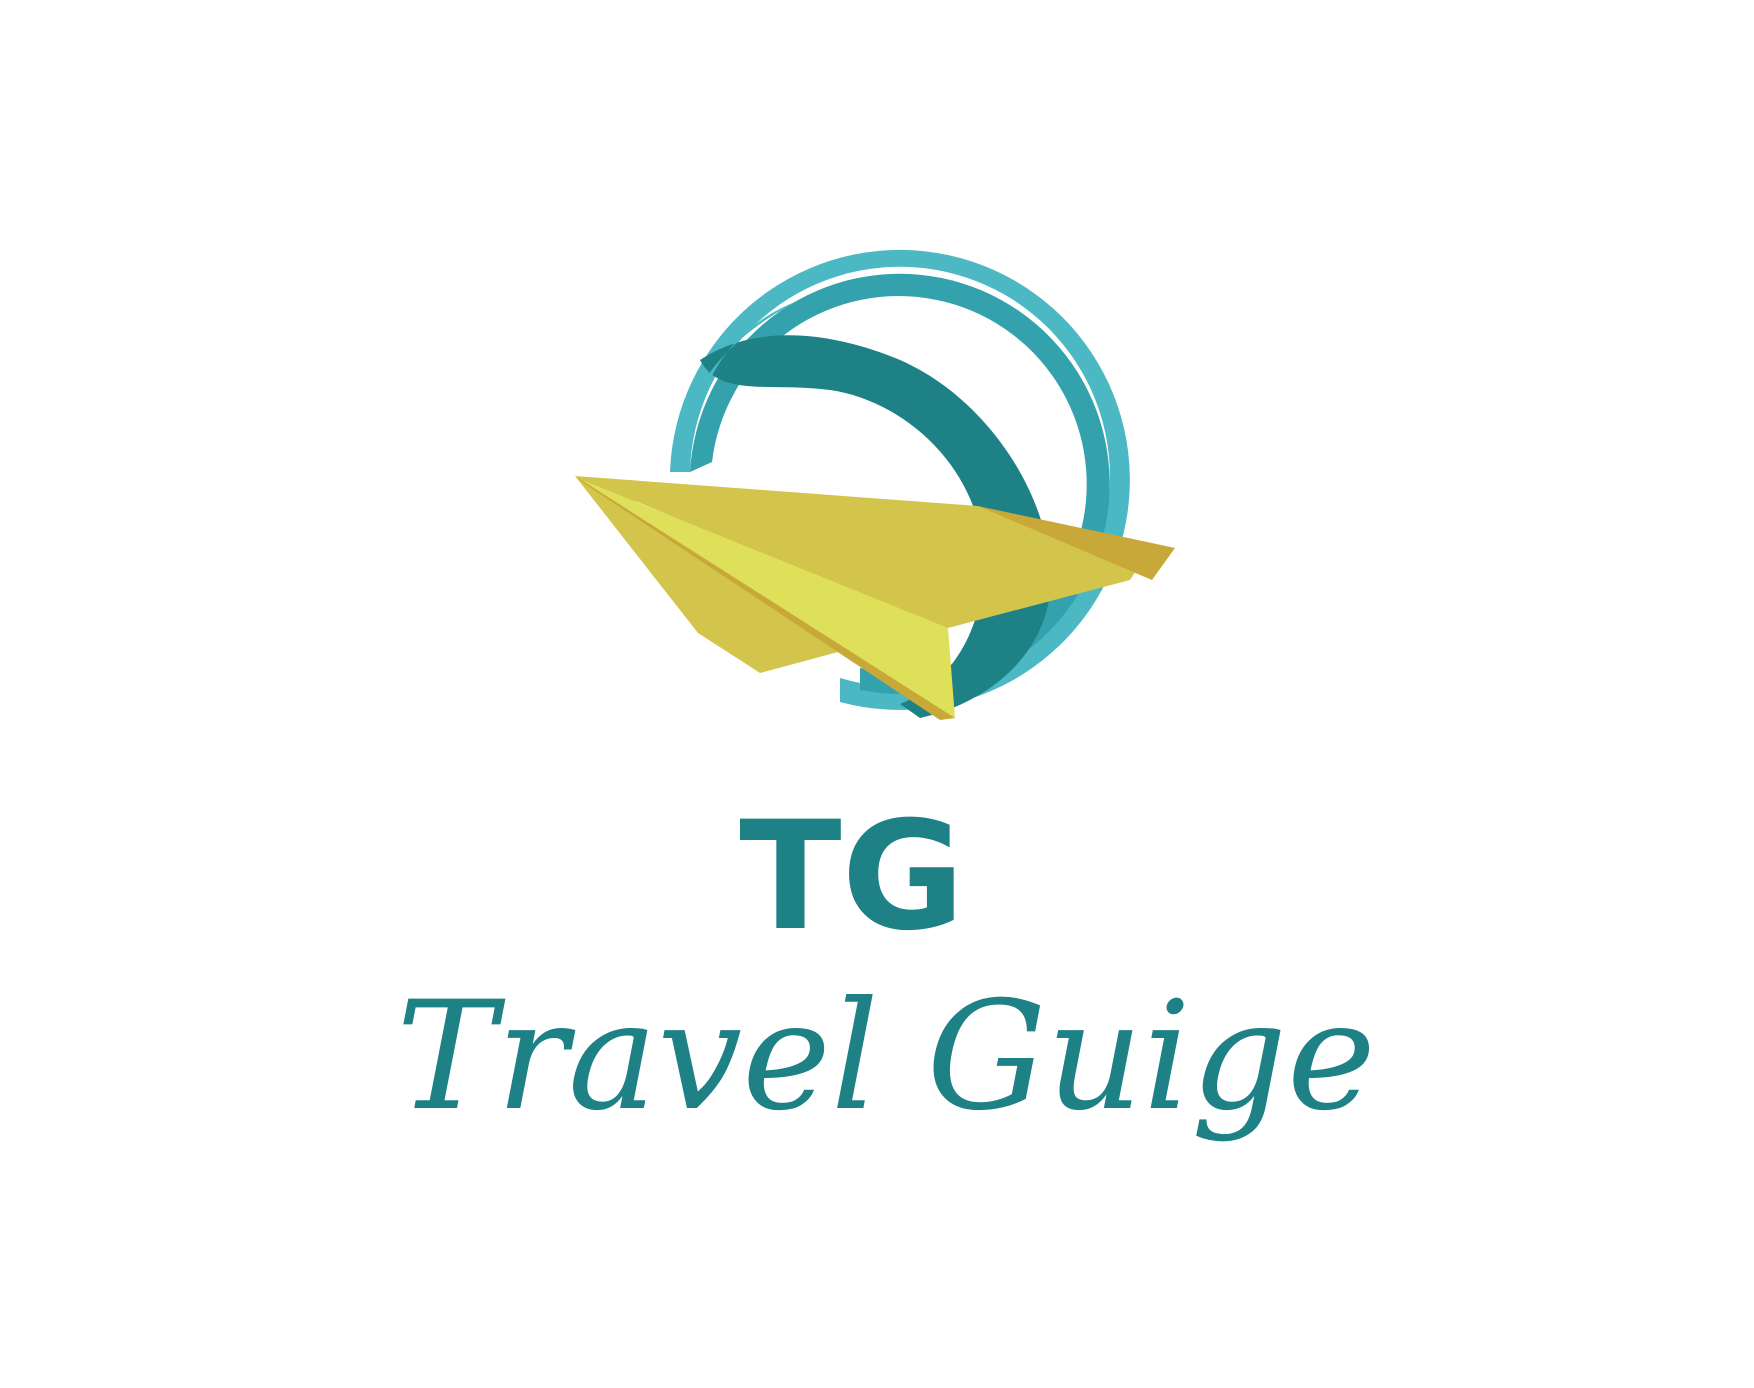 The height and width of the screenshot is (1388, 1754). What do you see at coordinates (1076, 543) in the screenshot?
I see `plane-tip-shadow` at bounding box center [1076, 543].